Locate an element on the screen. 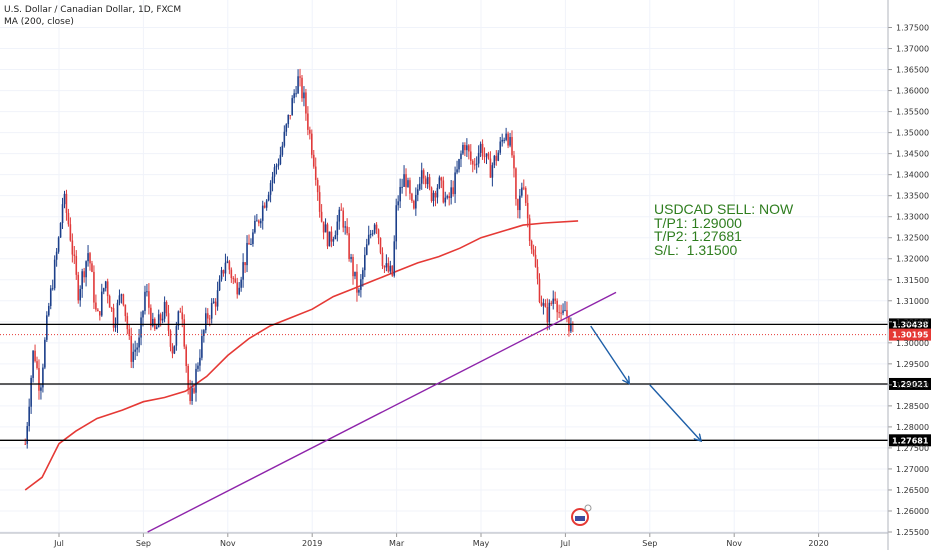 This screenshot has width=932, height=550. y-tick-label: 1.35500 is located at coordinates (912, 112).